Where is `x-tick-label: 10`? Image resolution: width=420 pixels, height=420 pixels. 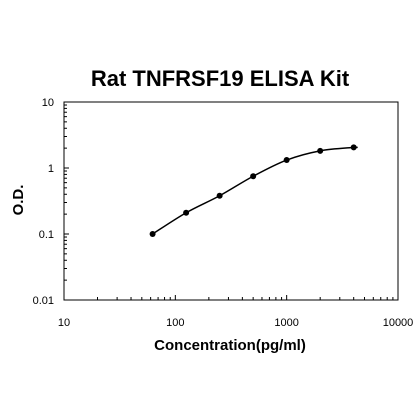
x-tick-label: 10 is located at coordinates (64, 323).